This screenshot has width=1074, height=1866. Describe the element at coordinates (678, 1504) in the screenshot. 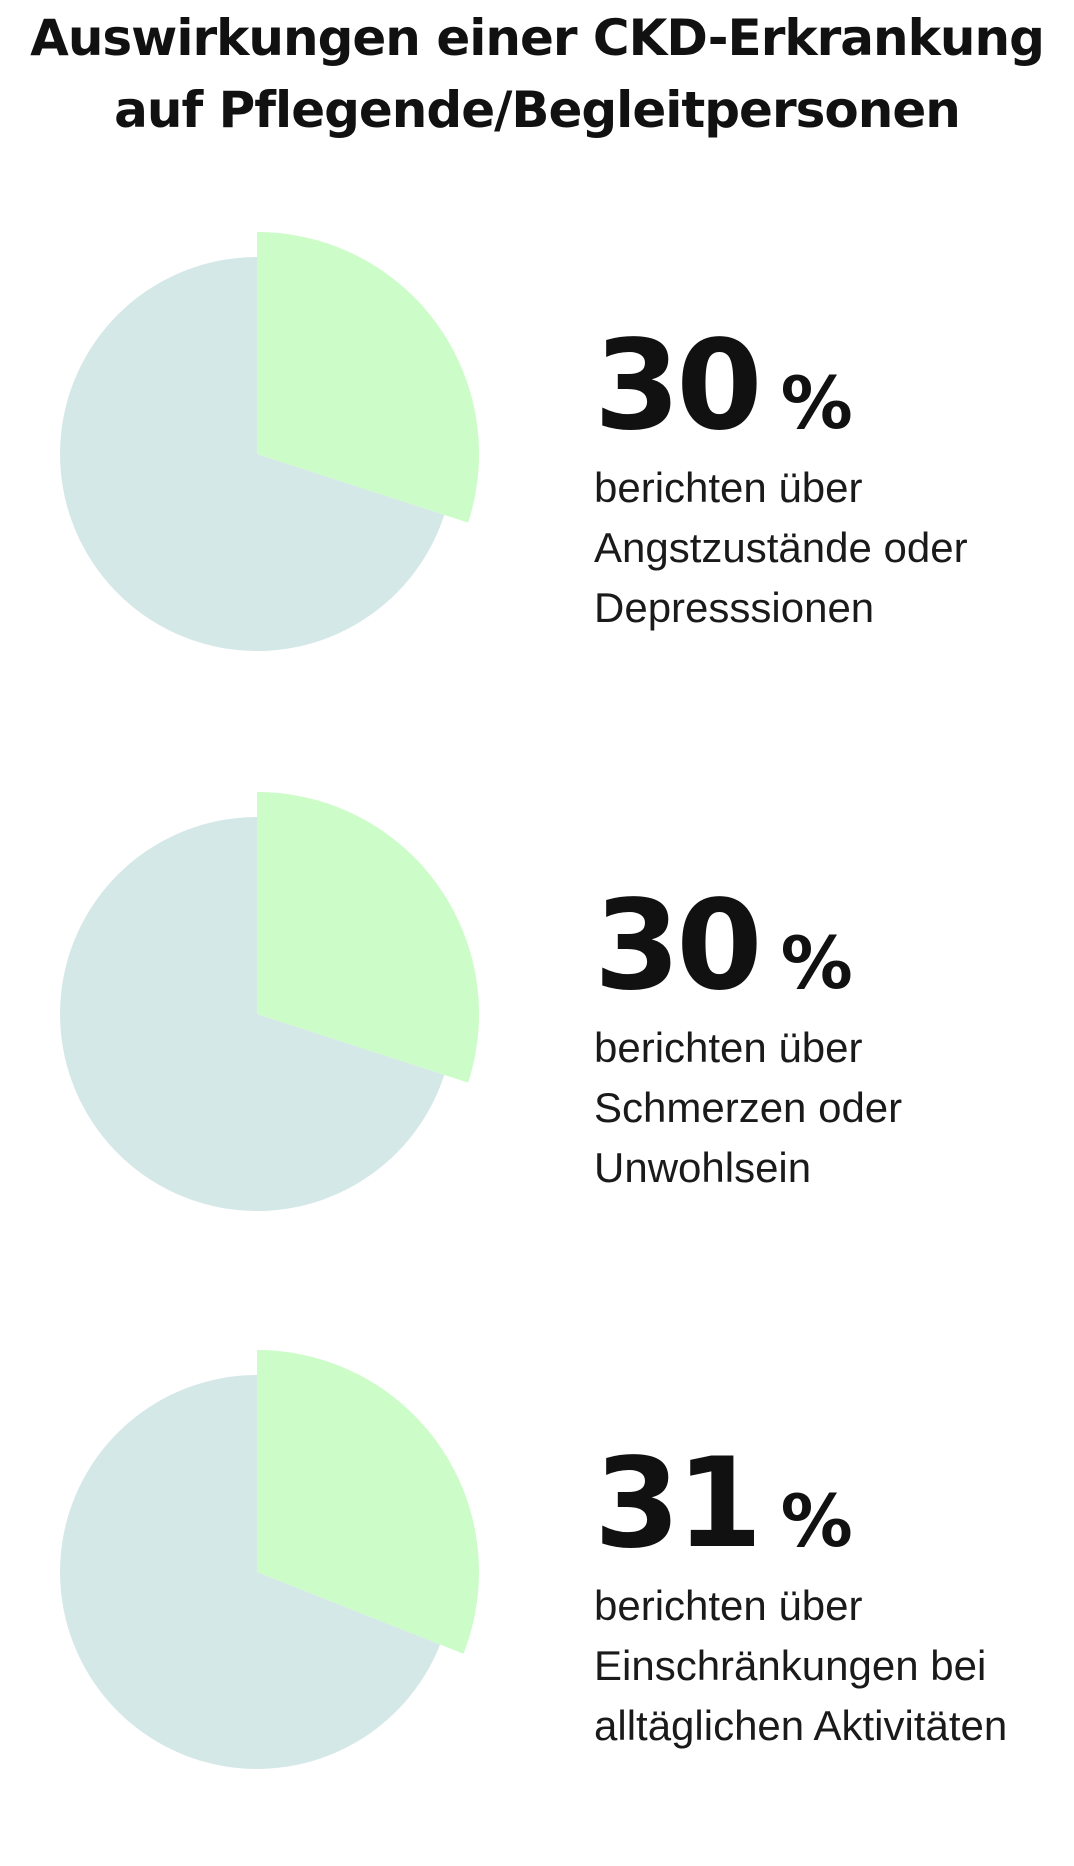

I see `stat-value: 31` at that location.